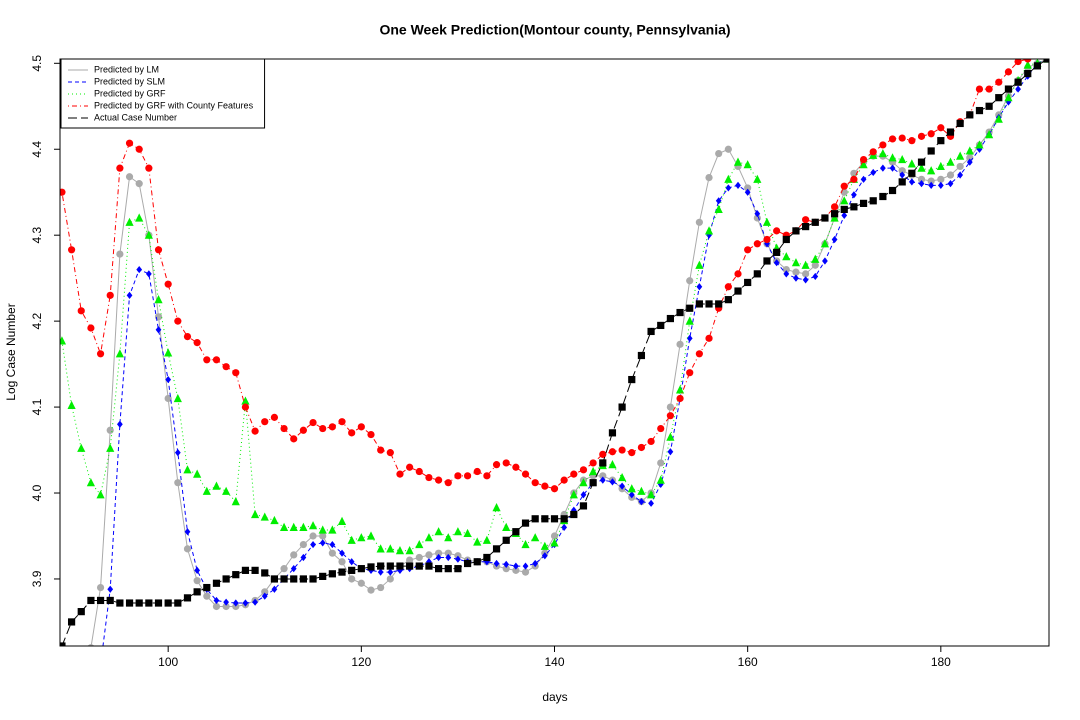  What do you see at coordinates (37, 492) in the screenshot?
I see `y-tick-label: 4.0` at bounding box center [37, 492].